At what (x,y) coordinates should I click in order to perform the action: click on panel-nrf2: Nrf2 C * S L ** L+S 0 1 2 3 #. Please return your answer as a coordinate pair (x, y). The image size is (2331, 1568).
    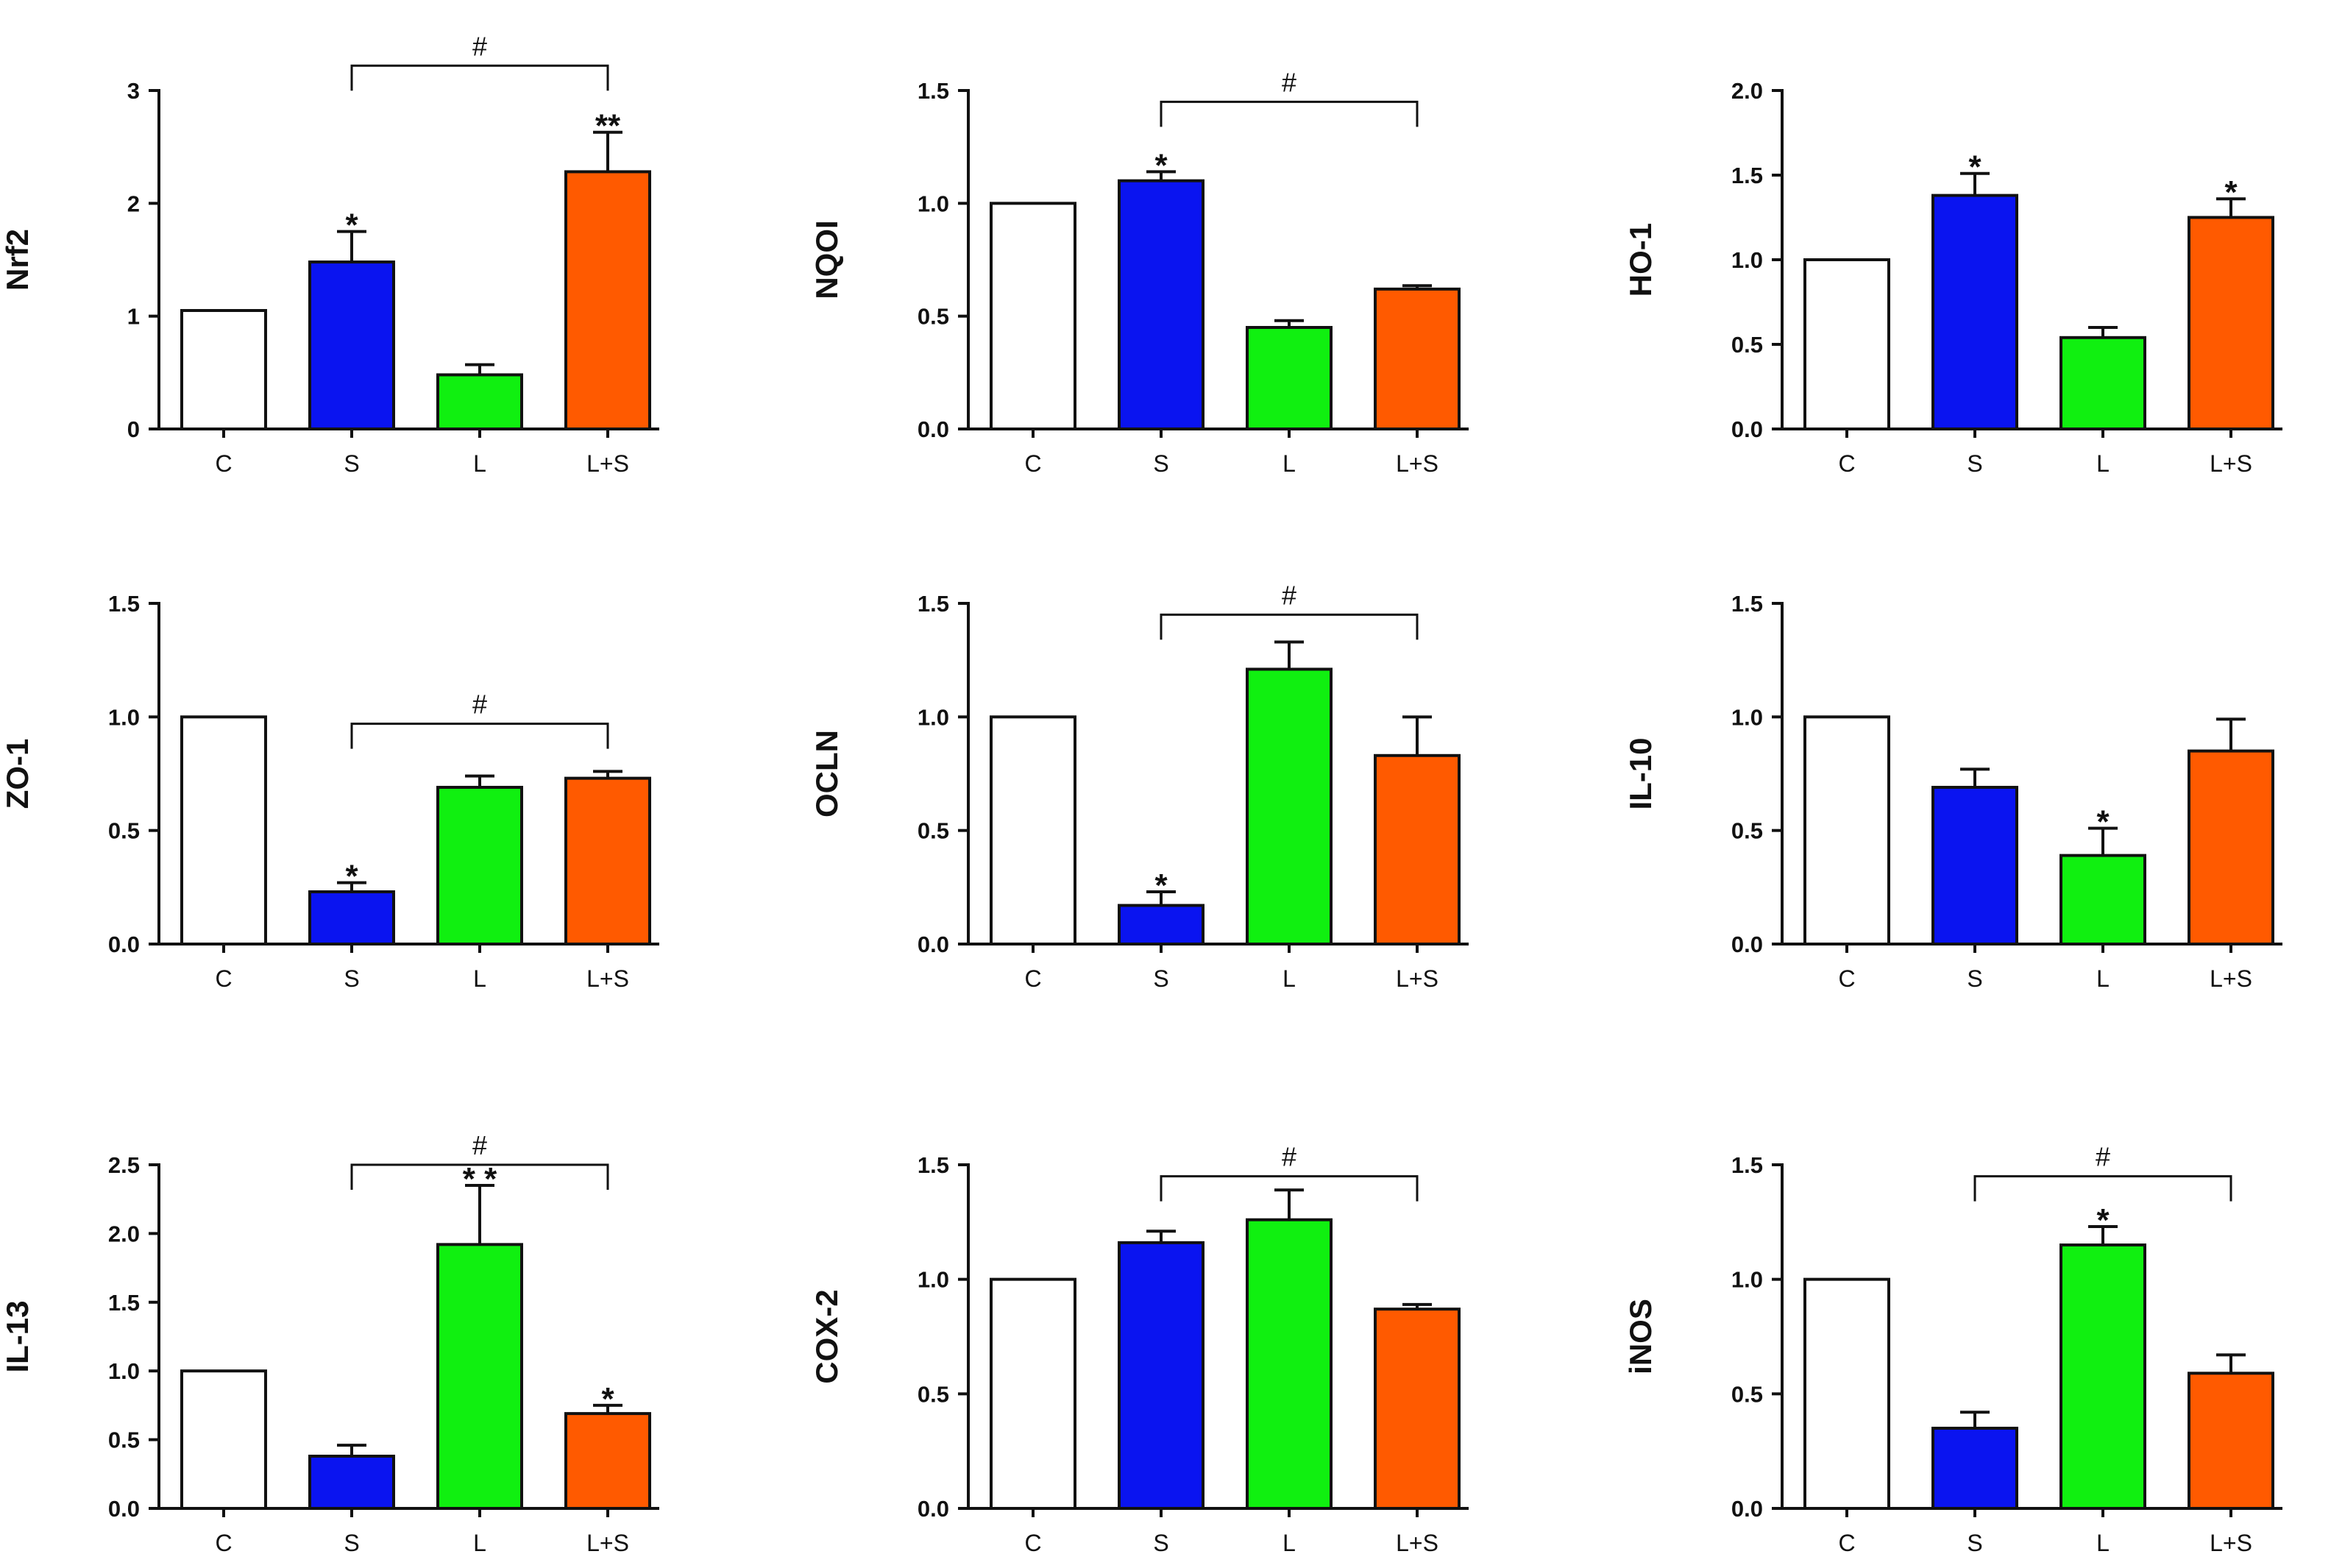
    Looking at the image, I should click on (329, 254).